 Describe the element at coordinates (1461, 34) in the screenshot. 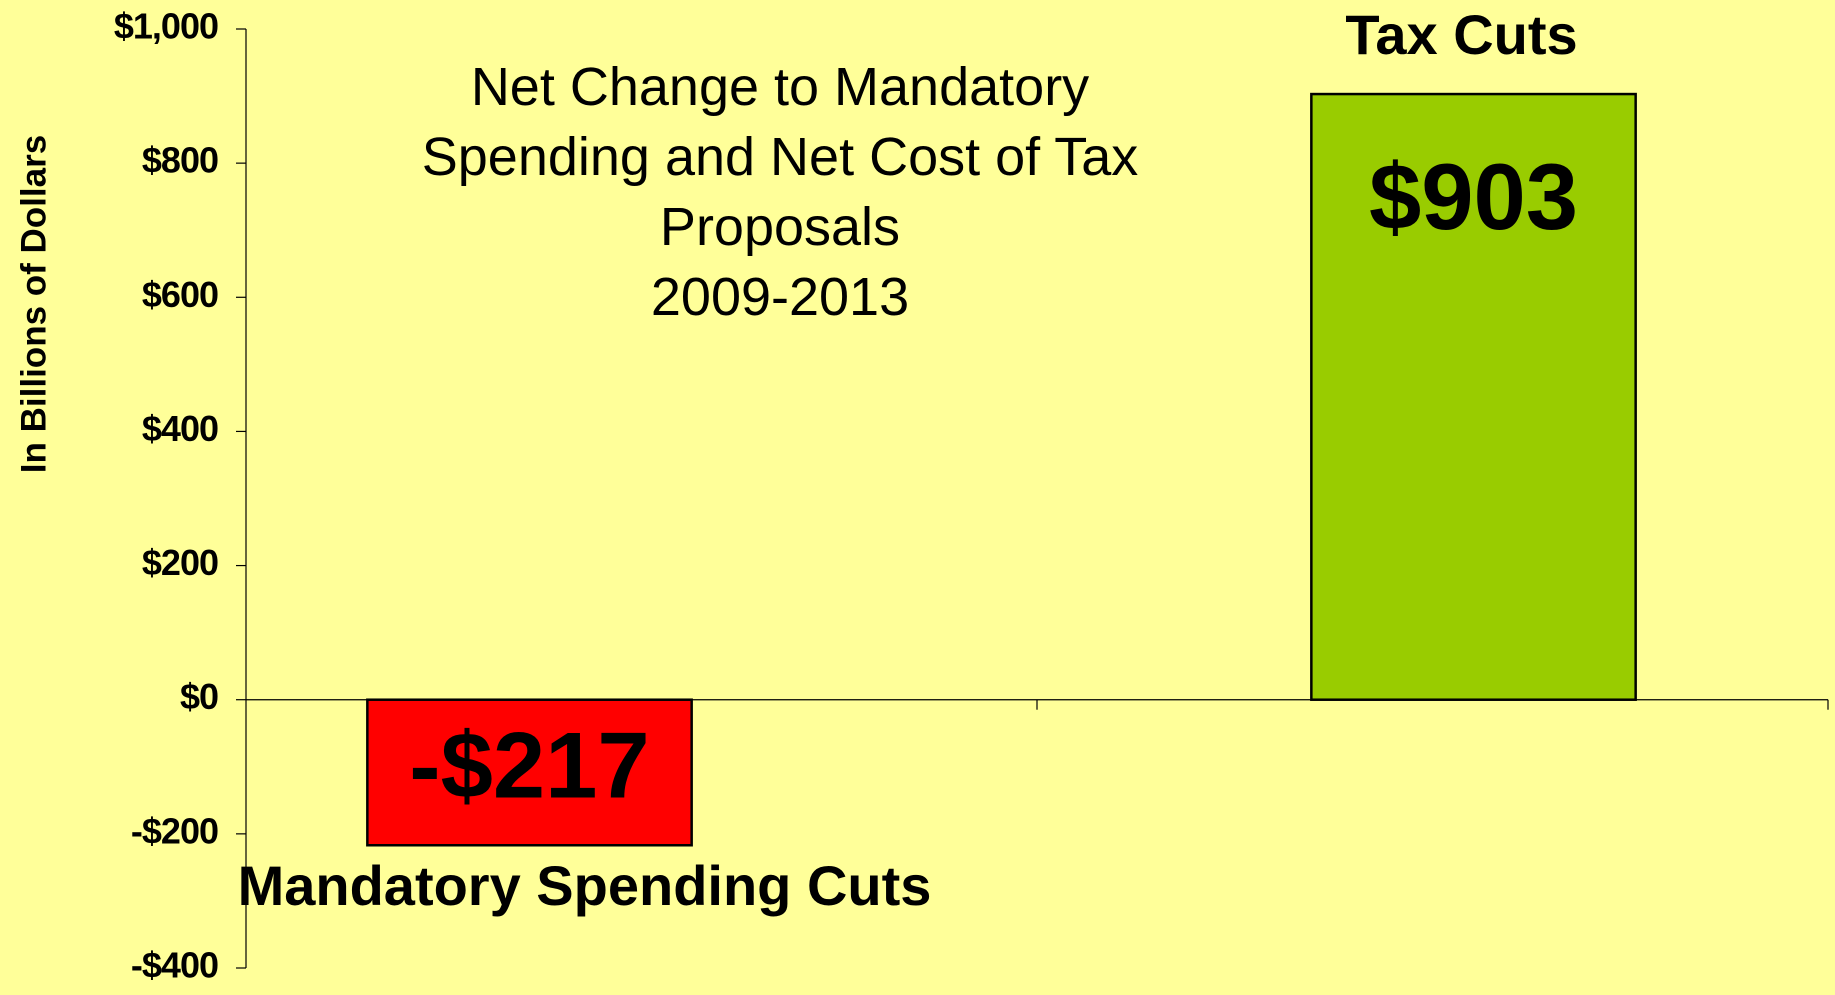

I see `category-label: Tax Cuts` at that location.